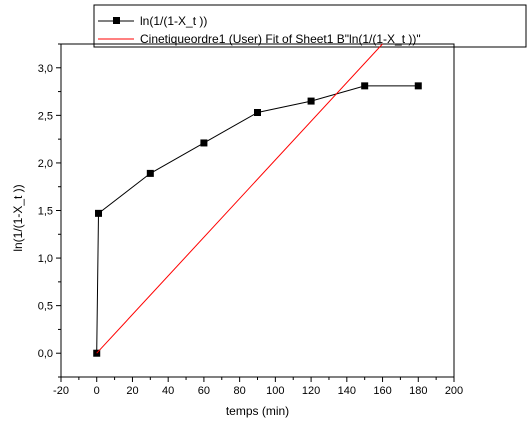  I want to click on x-tick-label: 100, so click(275, 391).